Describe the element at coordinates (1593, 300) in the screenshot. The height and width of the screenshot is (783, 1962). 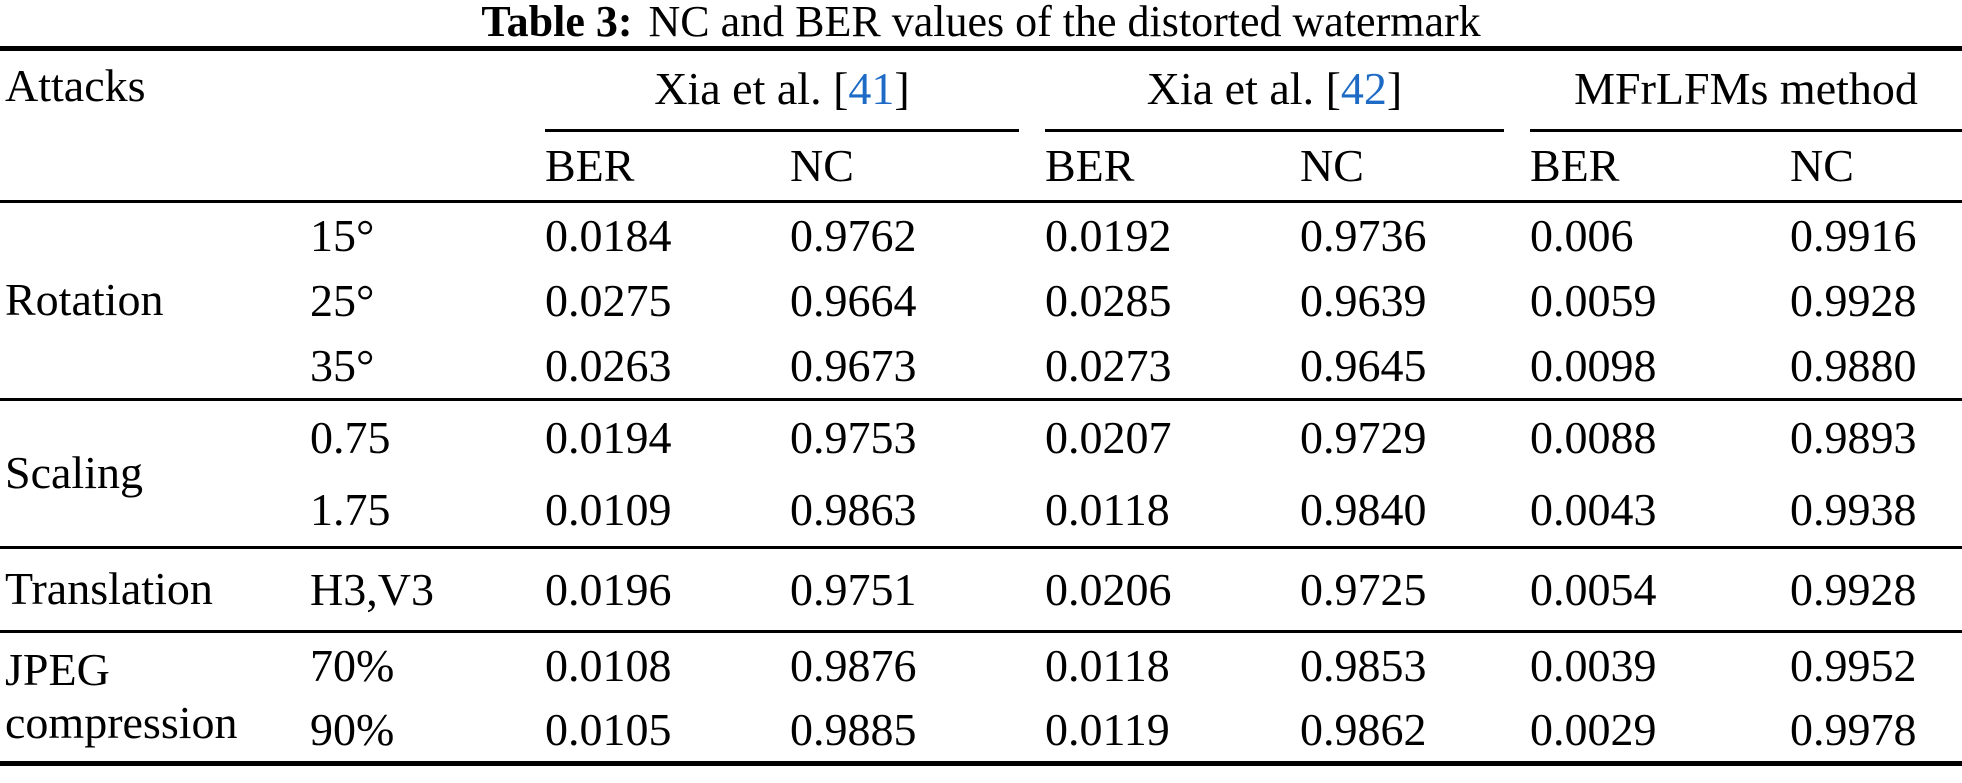
I see `data-cell: 0.0059` at that location.